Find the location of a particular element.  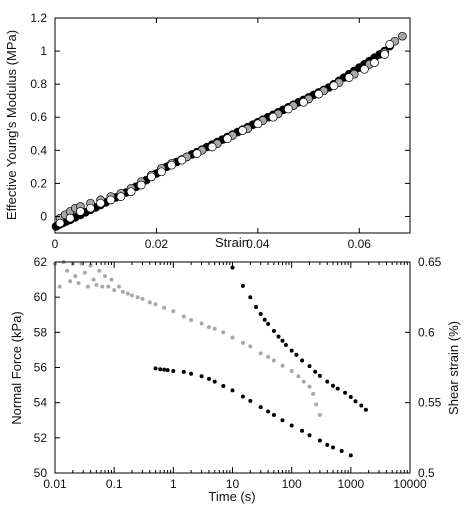

y-tick-label: 50 is located at coordinates (41, 473).